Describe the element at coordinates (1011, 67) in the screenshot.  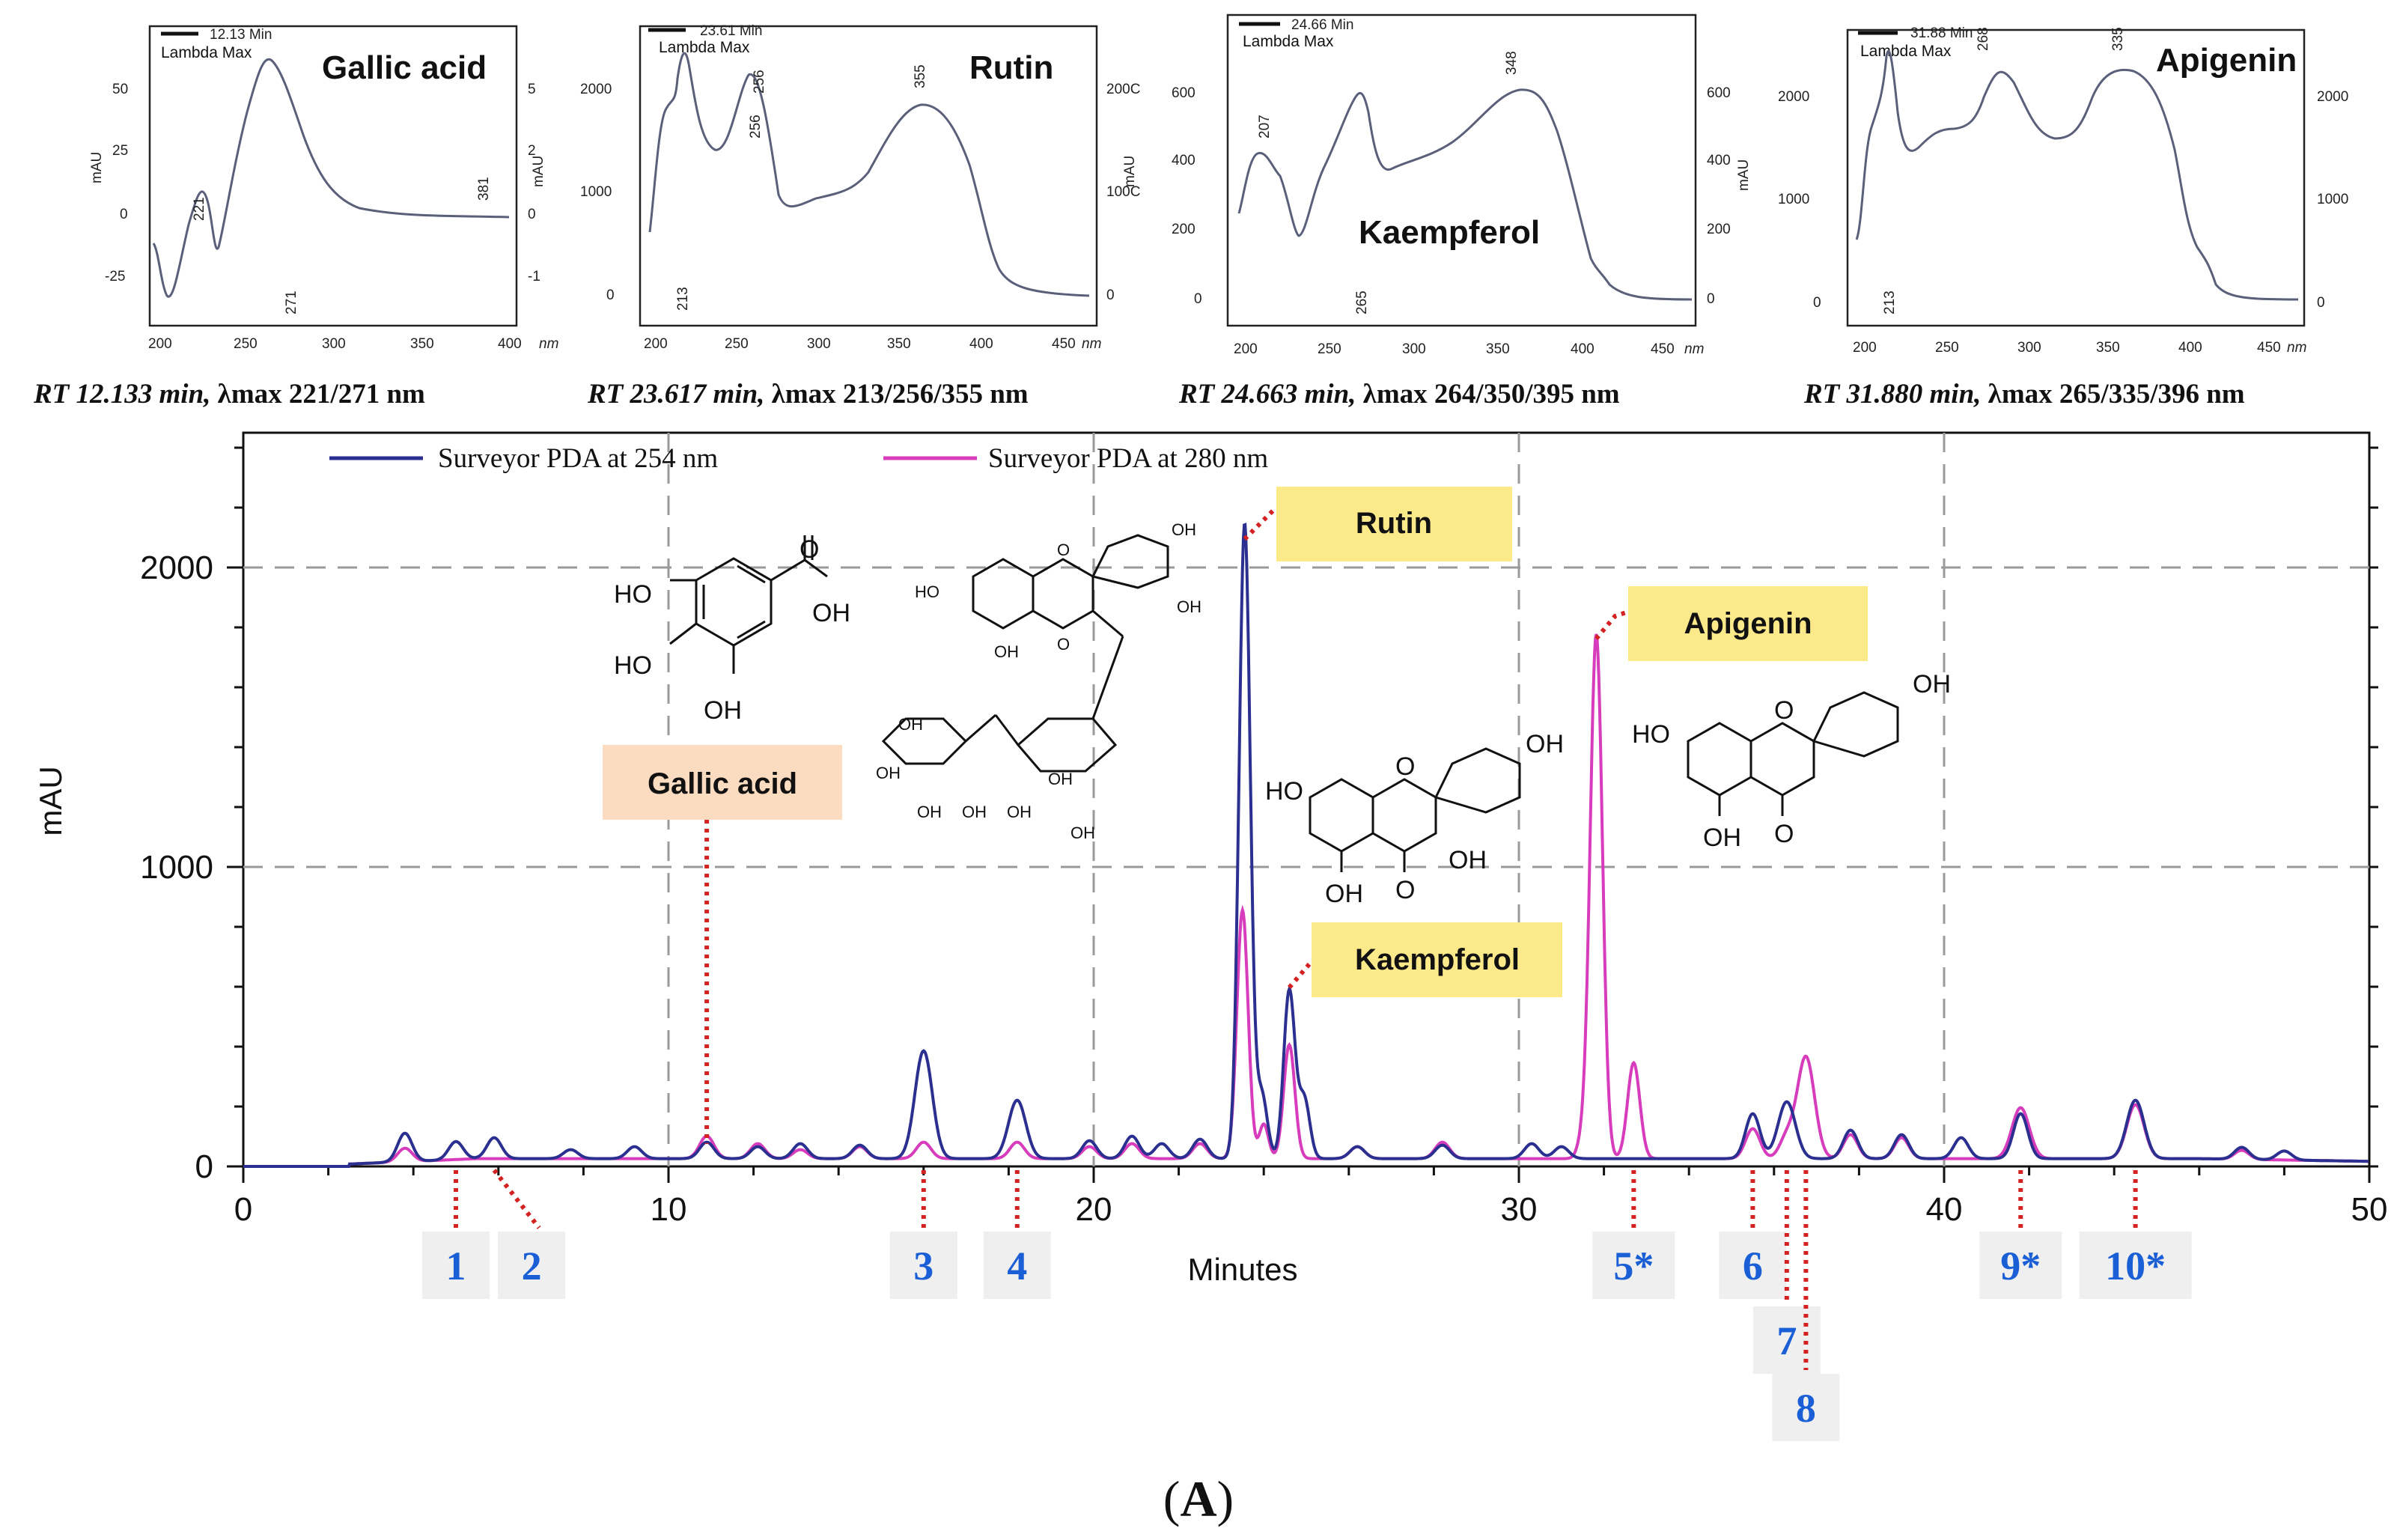
I see `spectrum-title: Rutin` at that location.